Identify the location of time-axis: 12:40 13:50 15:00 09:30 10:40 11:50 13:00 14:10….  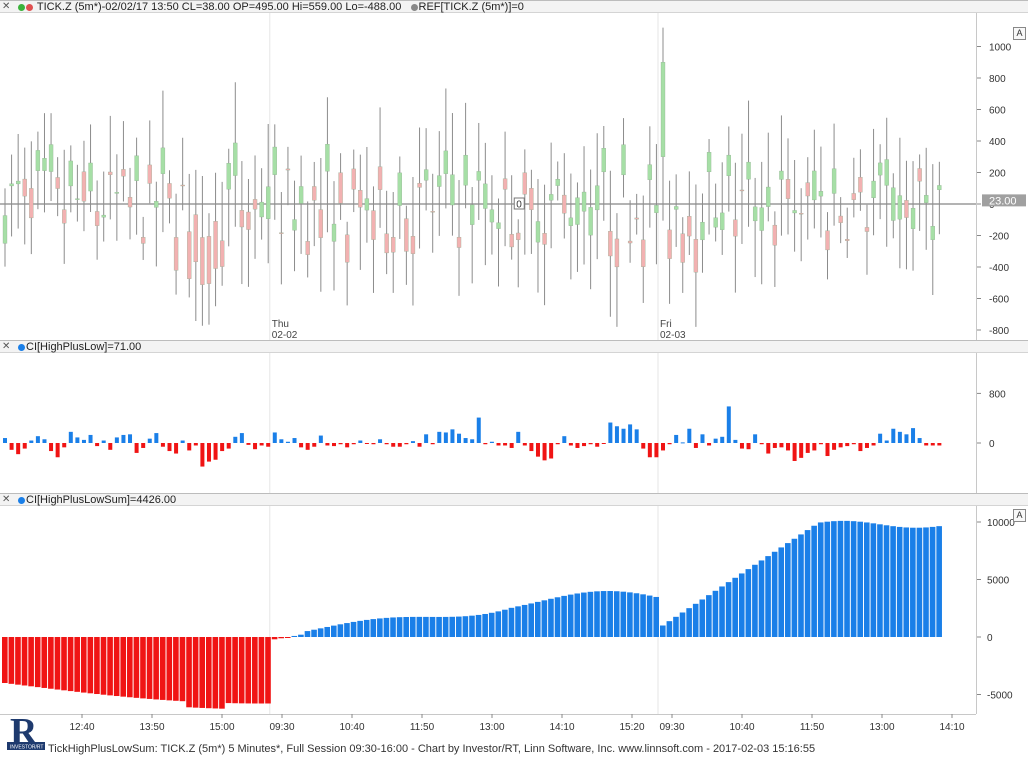
(514, 726).